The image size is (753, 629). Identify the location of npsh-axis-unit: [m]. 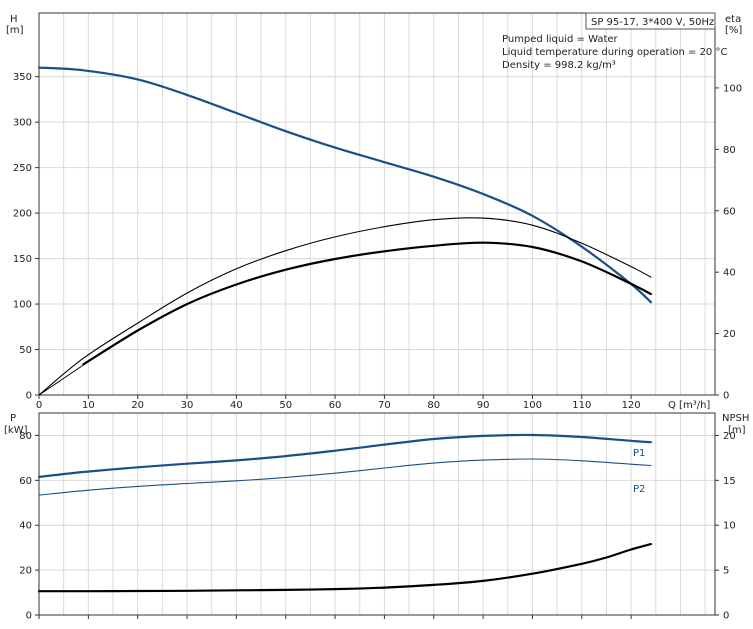
(737, 430).